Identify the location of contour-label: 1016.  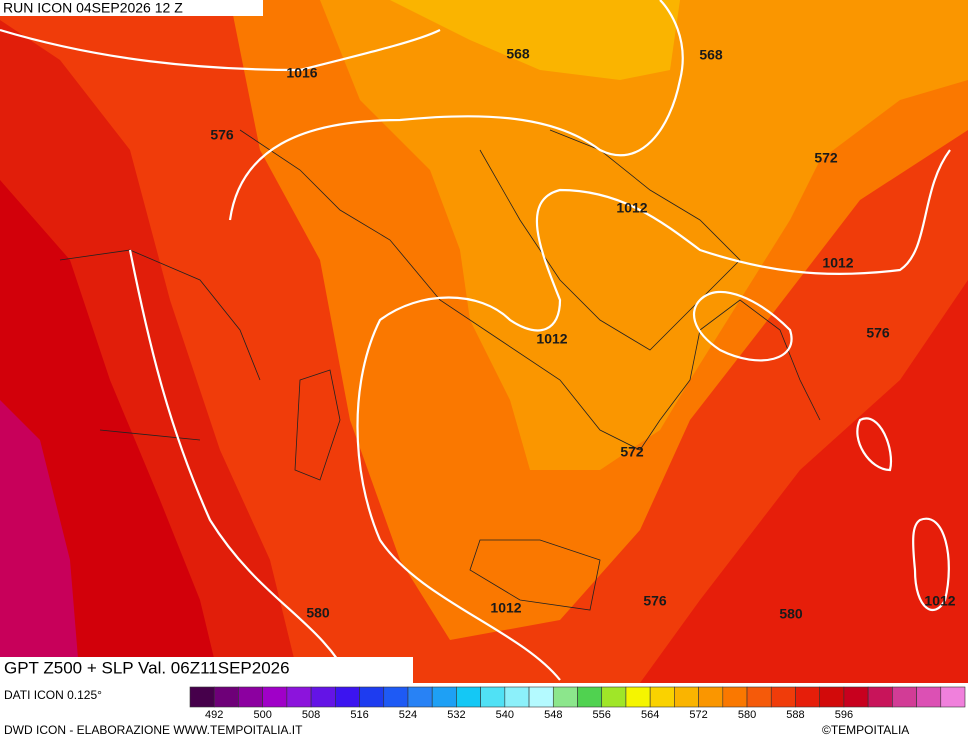
(301, 73).